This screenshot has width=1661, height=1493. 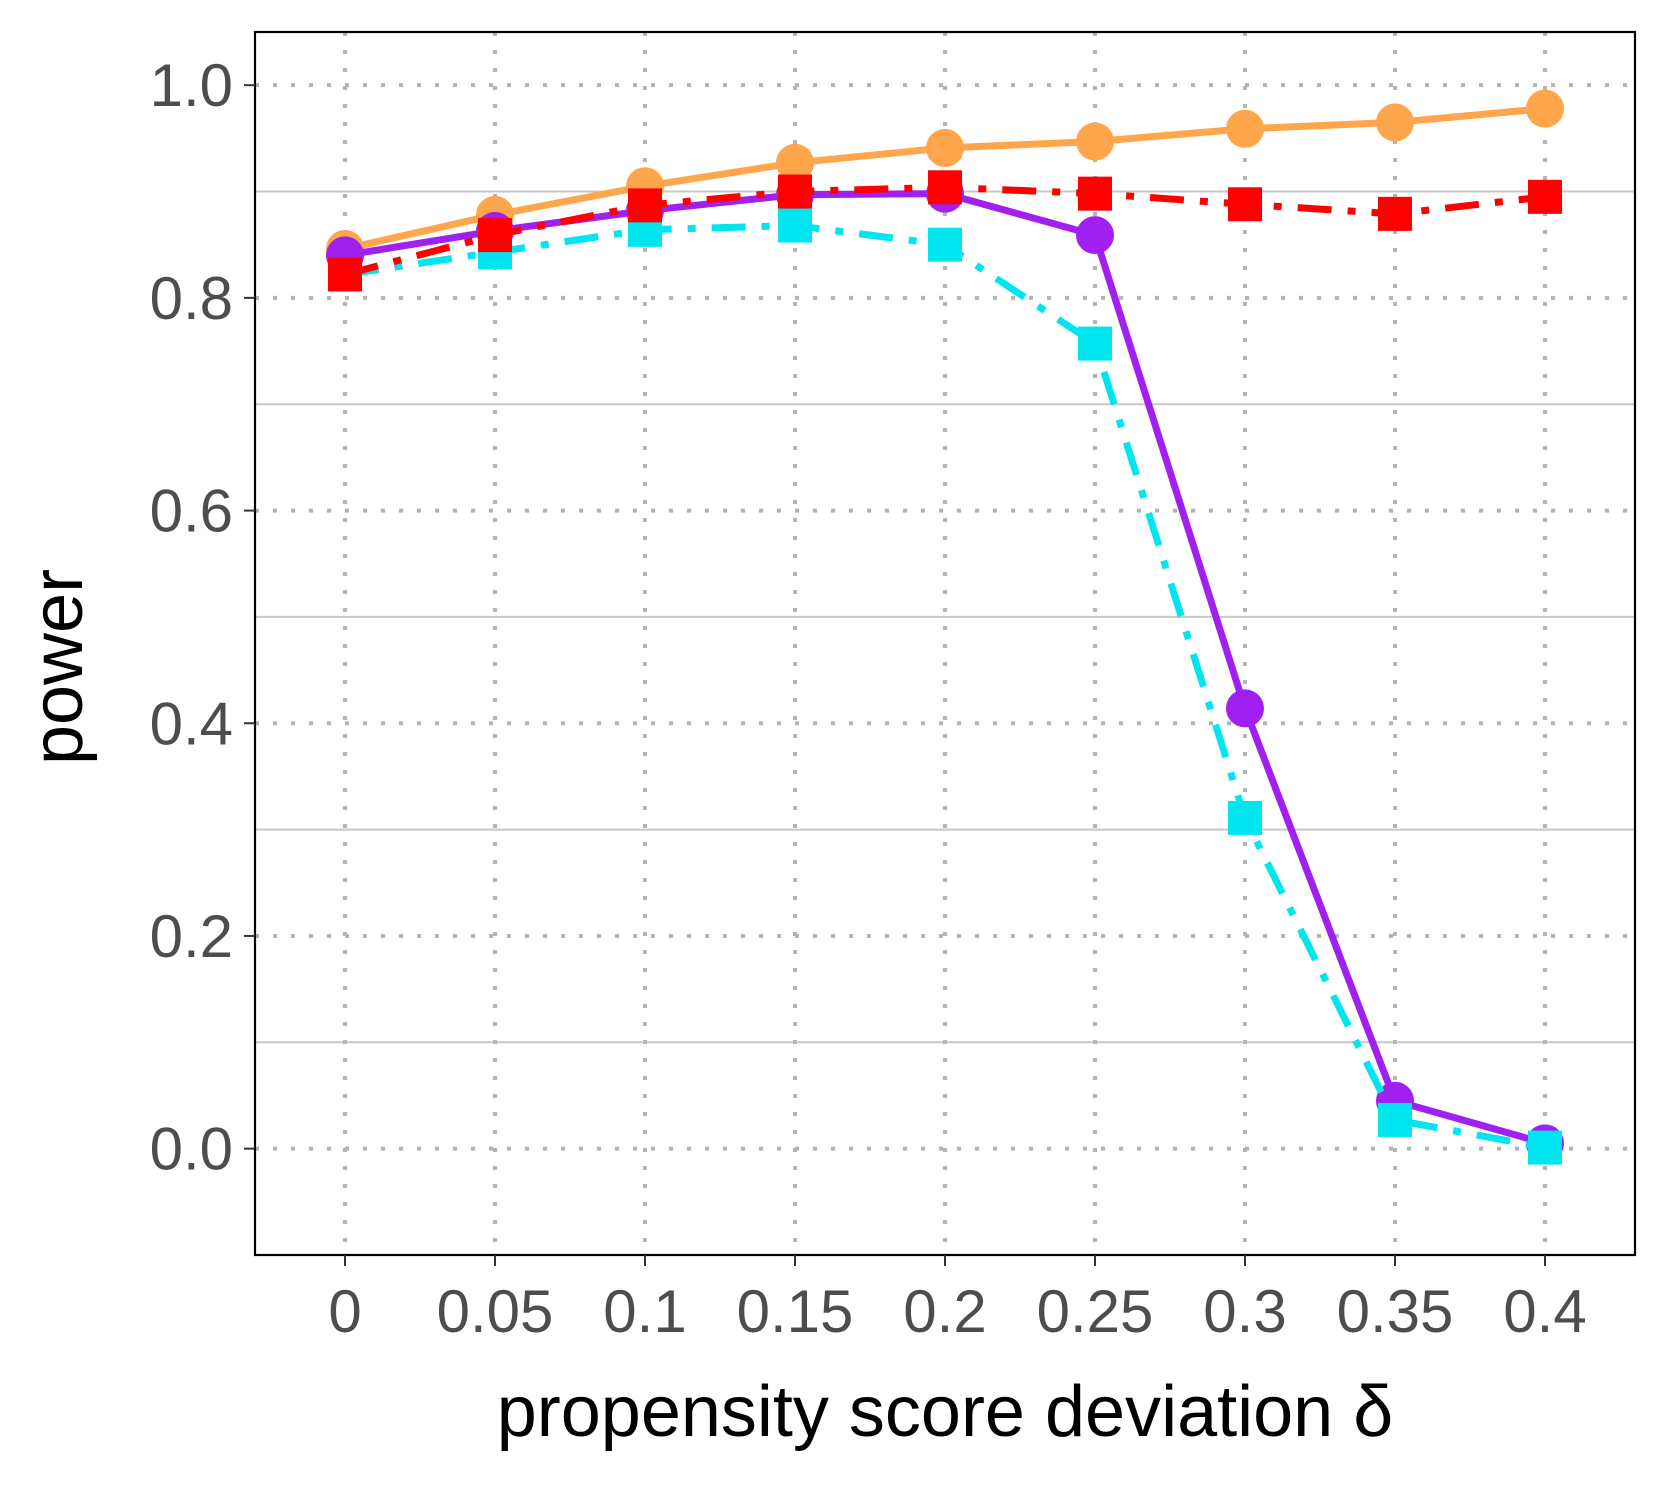 What do you see at coordinates (945, 1412) in the screenshot?
I see `x-axis-label: propensity score deviation δ` at bounding box center [945, 1412].